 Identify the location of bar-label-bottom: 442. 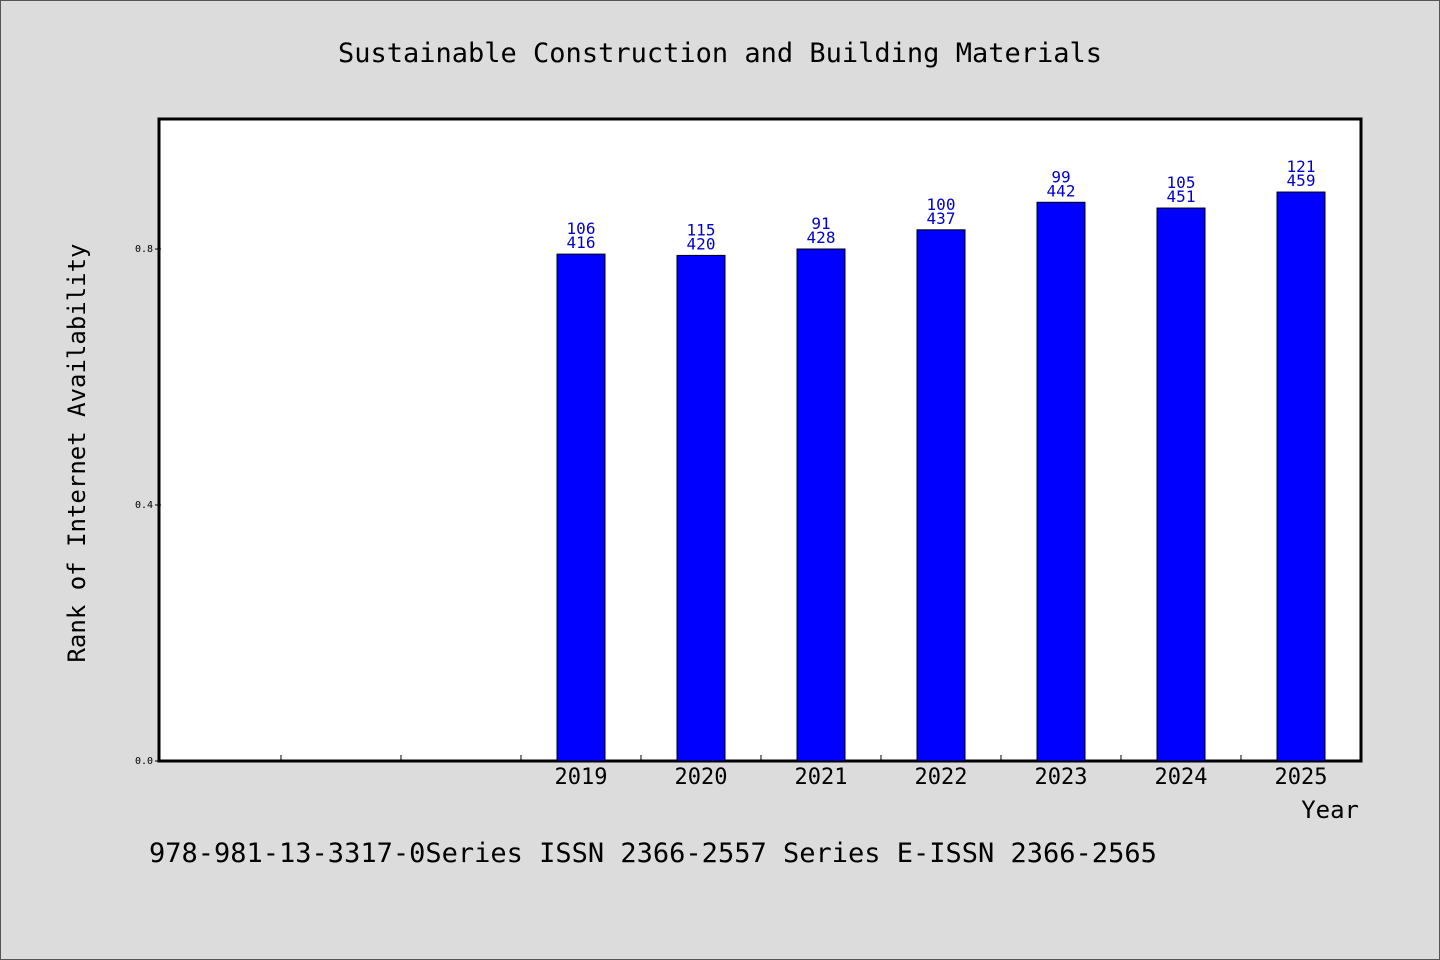
(1061, 190).